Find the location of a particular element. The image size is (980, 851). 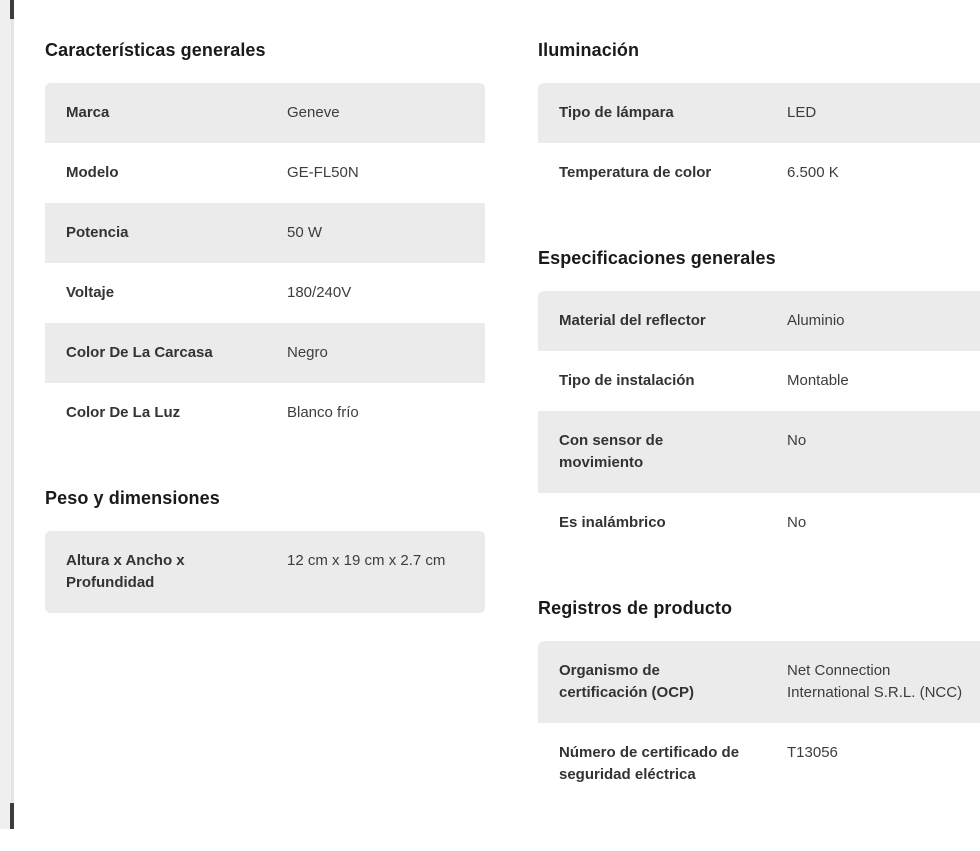

spec-label: Voltaje is located at coordinates (90, 292).